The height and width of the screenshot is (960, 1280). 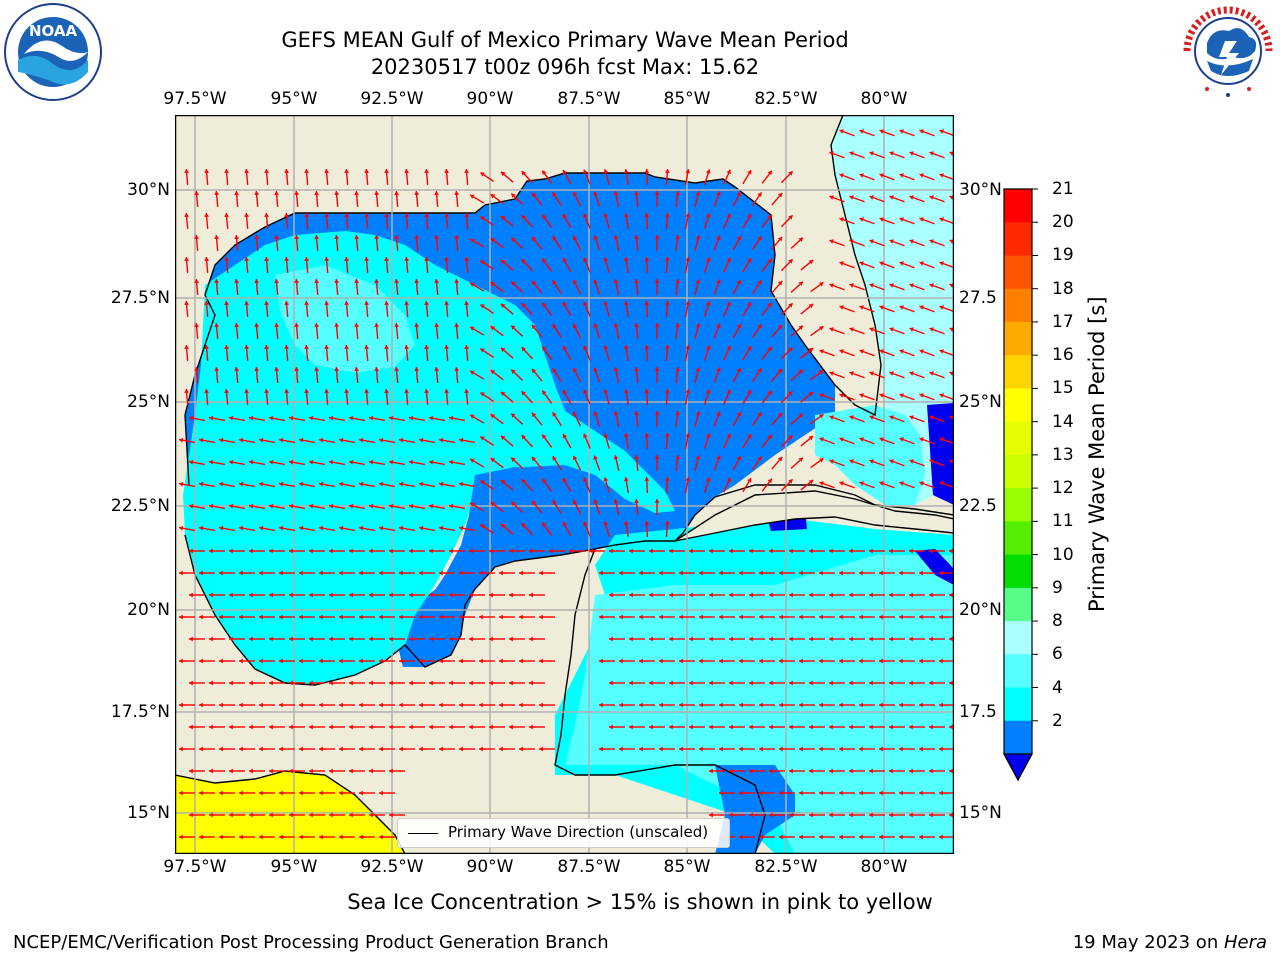 I want to click on nws-logo, so click(x=1228, y=51).